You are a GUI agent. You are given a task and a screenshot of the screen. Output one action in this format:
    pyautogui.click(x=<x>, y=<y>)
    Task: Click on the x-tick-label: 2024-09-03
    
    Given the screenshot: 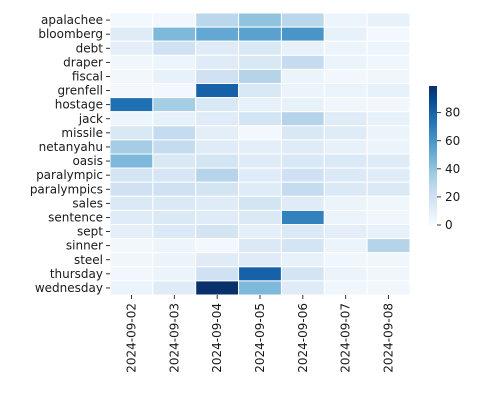 What is the action you would take?
    pyautogui.click(x=174, y=338)
    